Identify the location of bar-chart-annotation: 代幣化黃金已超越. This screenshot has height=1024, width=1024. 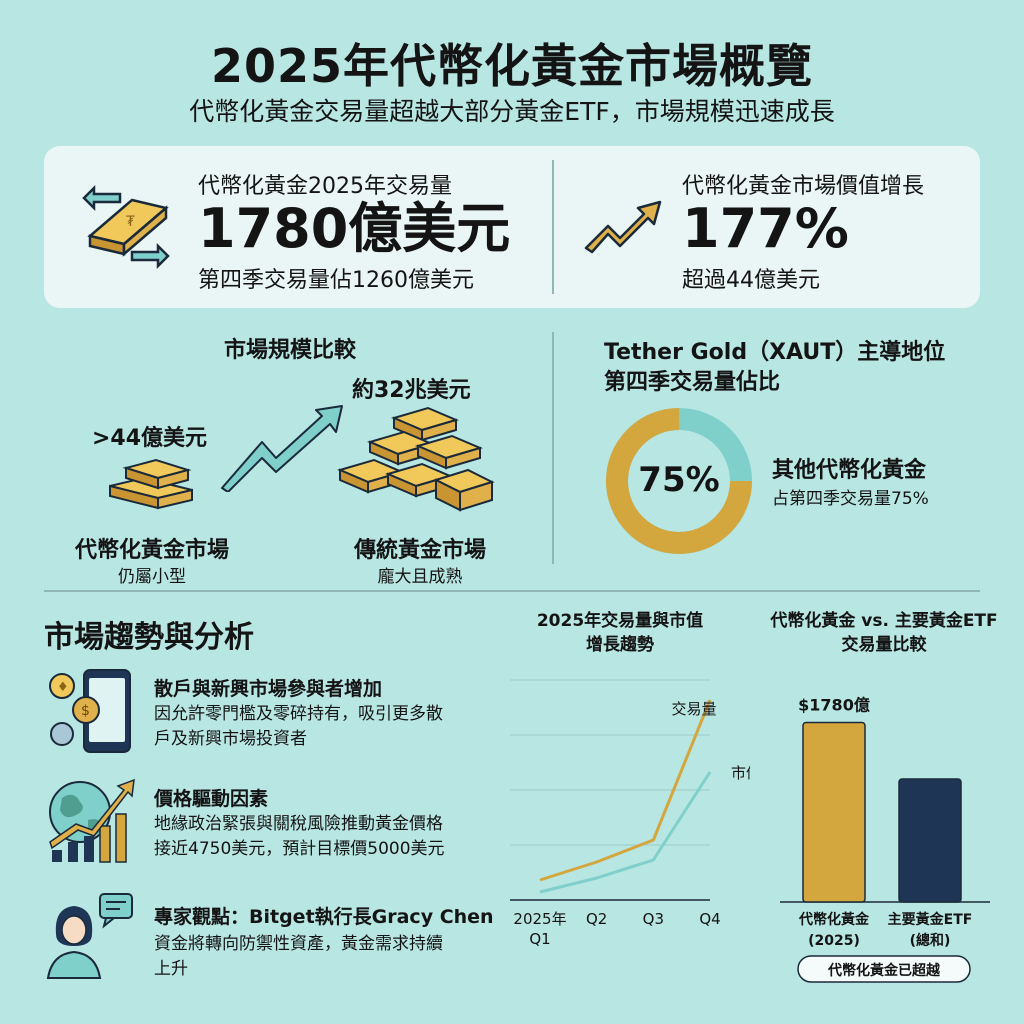
(884, 970).